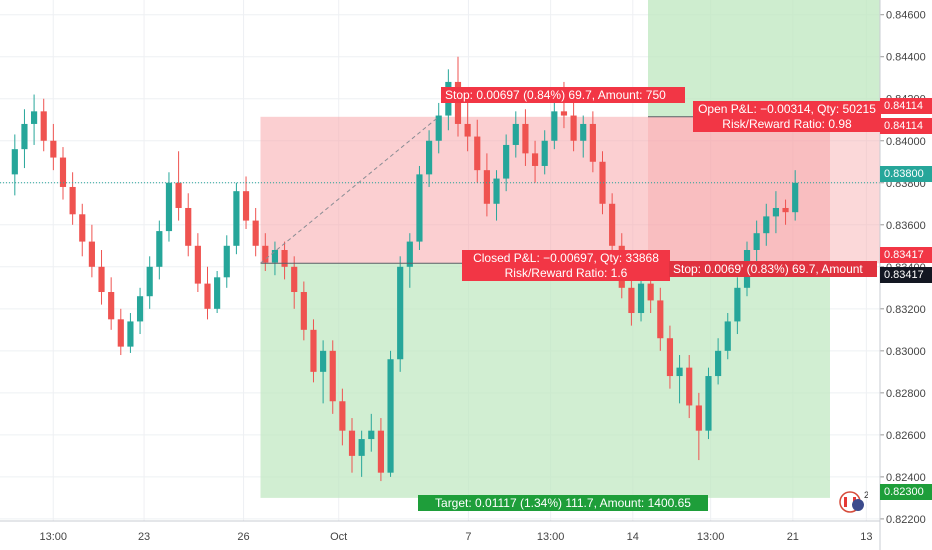 This screenshot has height=550, width=932. What do you see at coordinates (906, 478) in the screenshot?
I see `y-tick-label: 0.82400` at bounding box center [906, 478].